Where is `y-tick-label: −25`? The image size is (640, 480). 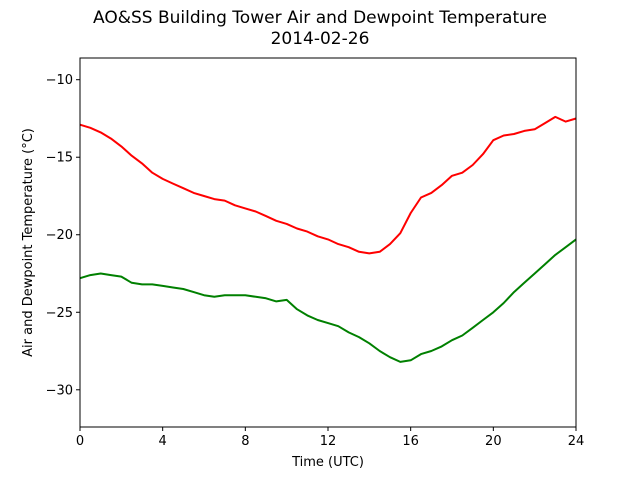
y-tick-label: −25 is located at coordinates (59, 313).